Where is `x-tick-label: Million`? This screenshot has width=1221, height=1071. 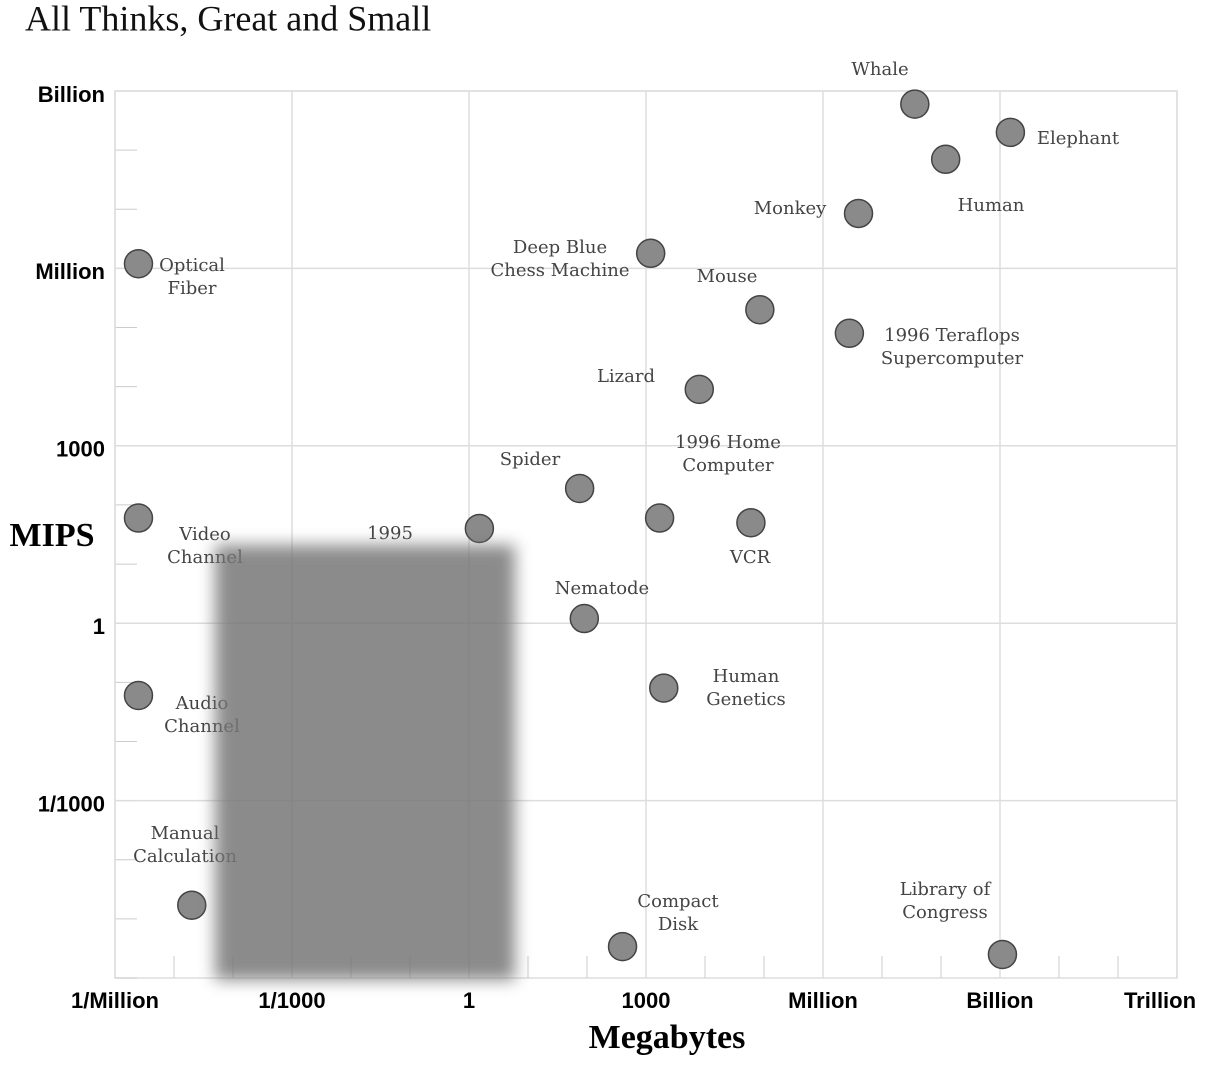
x-tick-label: Million is located at coordinates (823, 1000).